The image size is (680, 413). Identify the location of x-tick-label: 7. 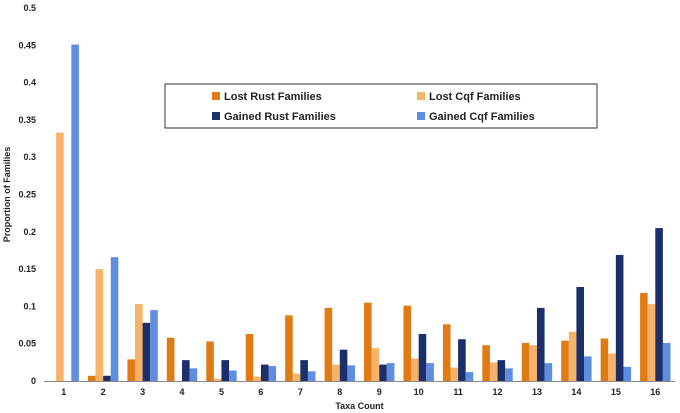
(300, 392).